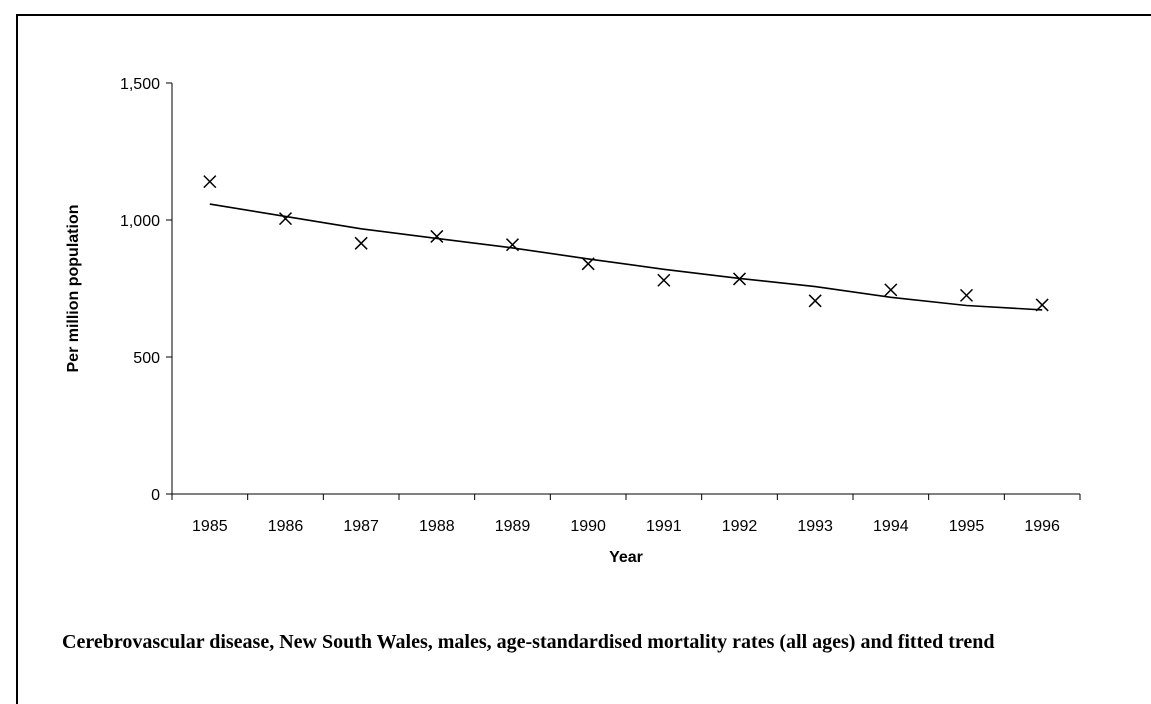 This screenshot has height=704, width=1151. What do you see at coordinates (437, 526) in the screenshot?
I see `x-tick-label: 1988` at bounding box center [437, 526].